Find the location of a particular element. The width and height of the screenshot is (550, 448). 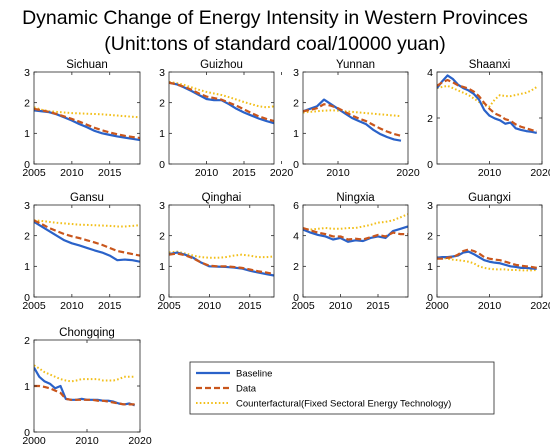

series-line-baseline-yunnan is located at coordinates (352, 120).